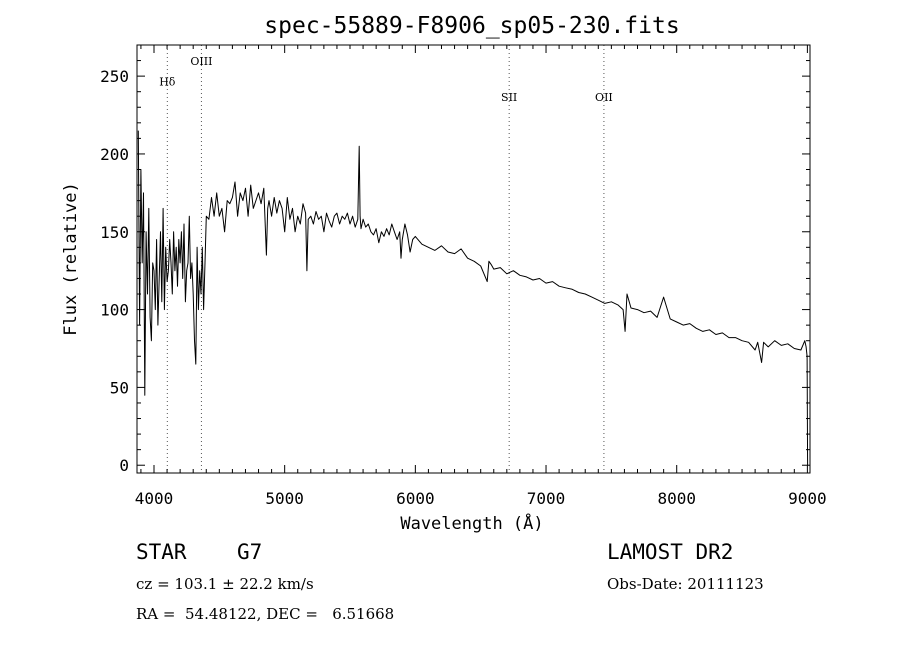 This screenshot has width=900, height=650. I want to click on line-marker-label: Hδ, so click(167, 81).